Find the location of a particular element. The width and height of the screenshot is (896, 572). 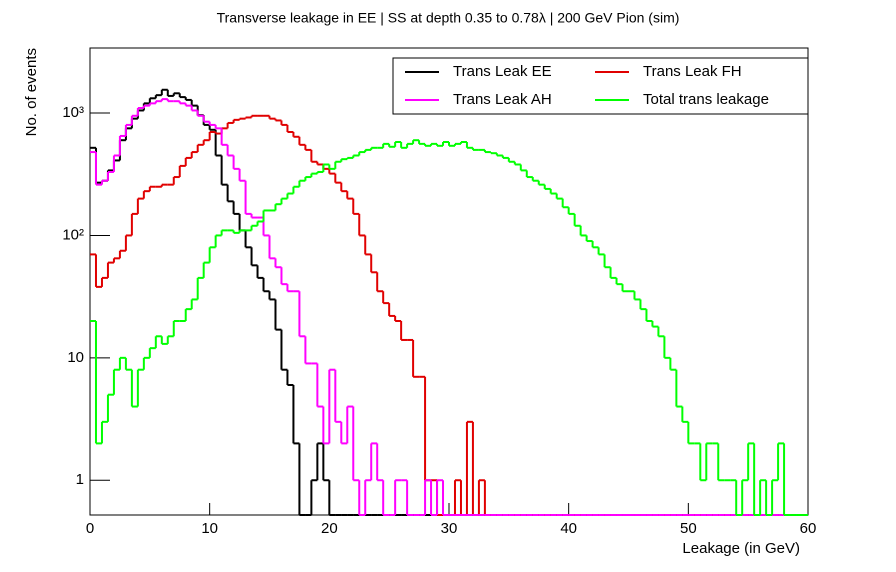

legend-label: Trans Leak AH is located at coordinates (502, 99).